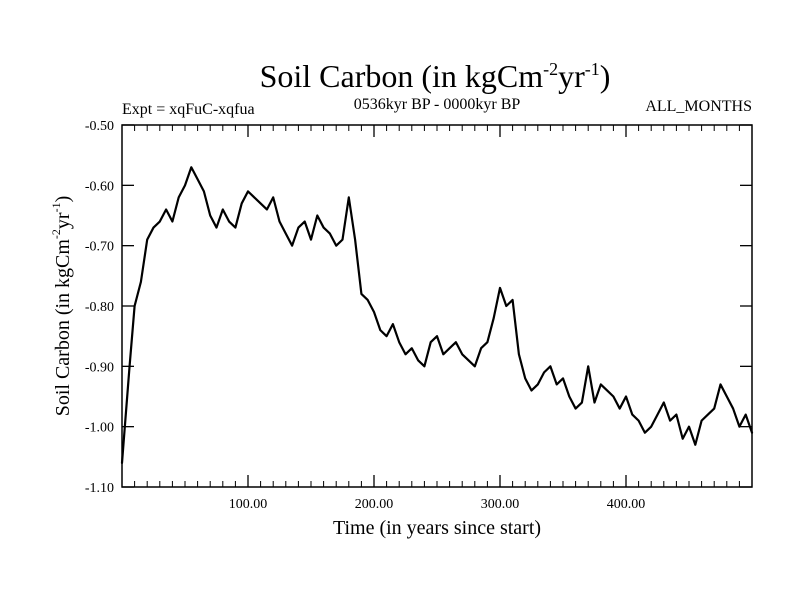 This screenshot has height=600, width=800. I want to click on y-axis-title-end: ), so click(63, 199).